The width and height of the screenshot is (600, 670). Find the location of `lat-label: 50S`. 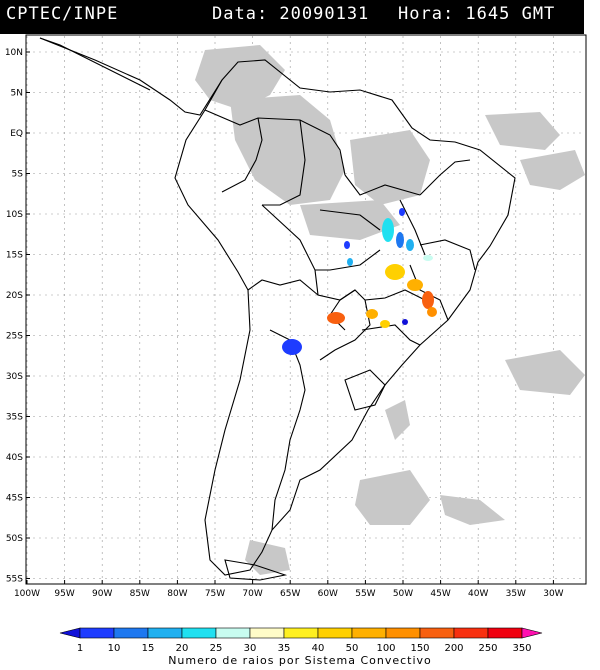

lat-label: 50S is located at coordinates (14, 539).